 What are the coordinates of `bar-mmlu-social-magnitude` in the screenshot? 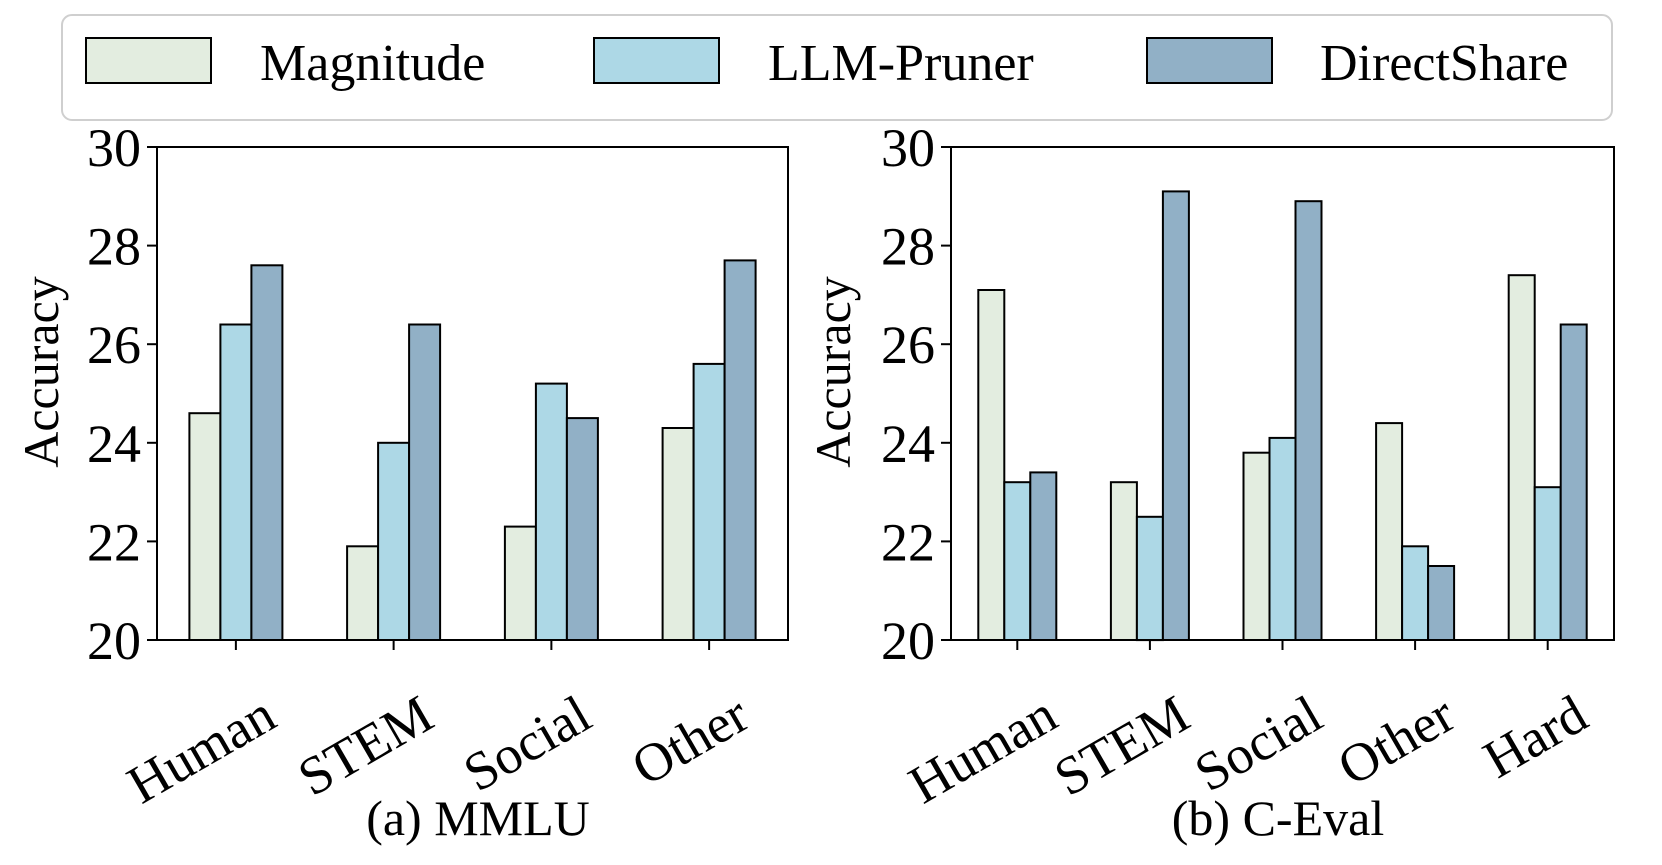 It's located at (520, 583).